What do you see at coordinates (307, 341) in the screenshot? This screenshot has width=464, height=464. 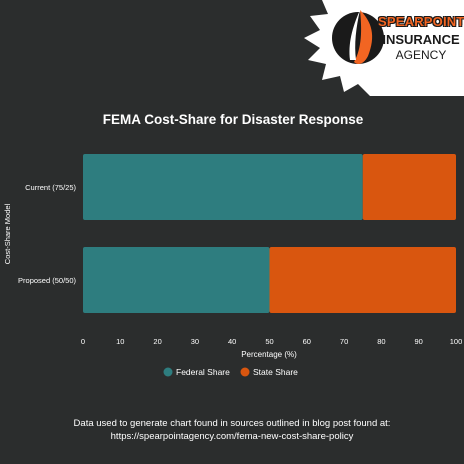 I see `x-tick-label: 60` at bounding box center [307, 341].